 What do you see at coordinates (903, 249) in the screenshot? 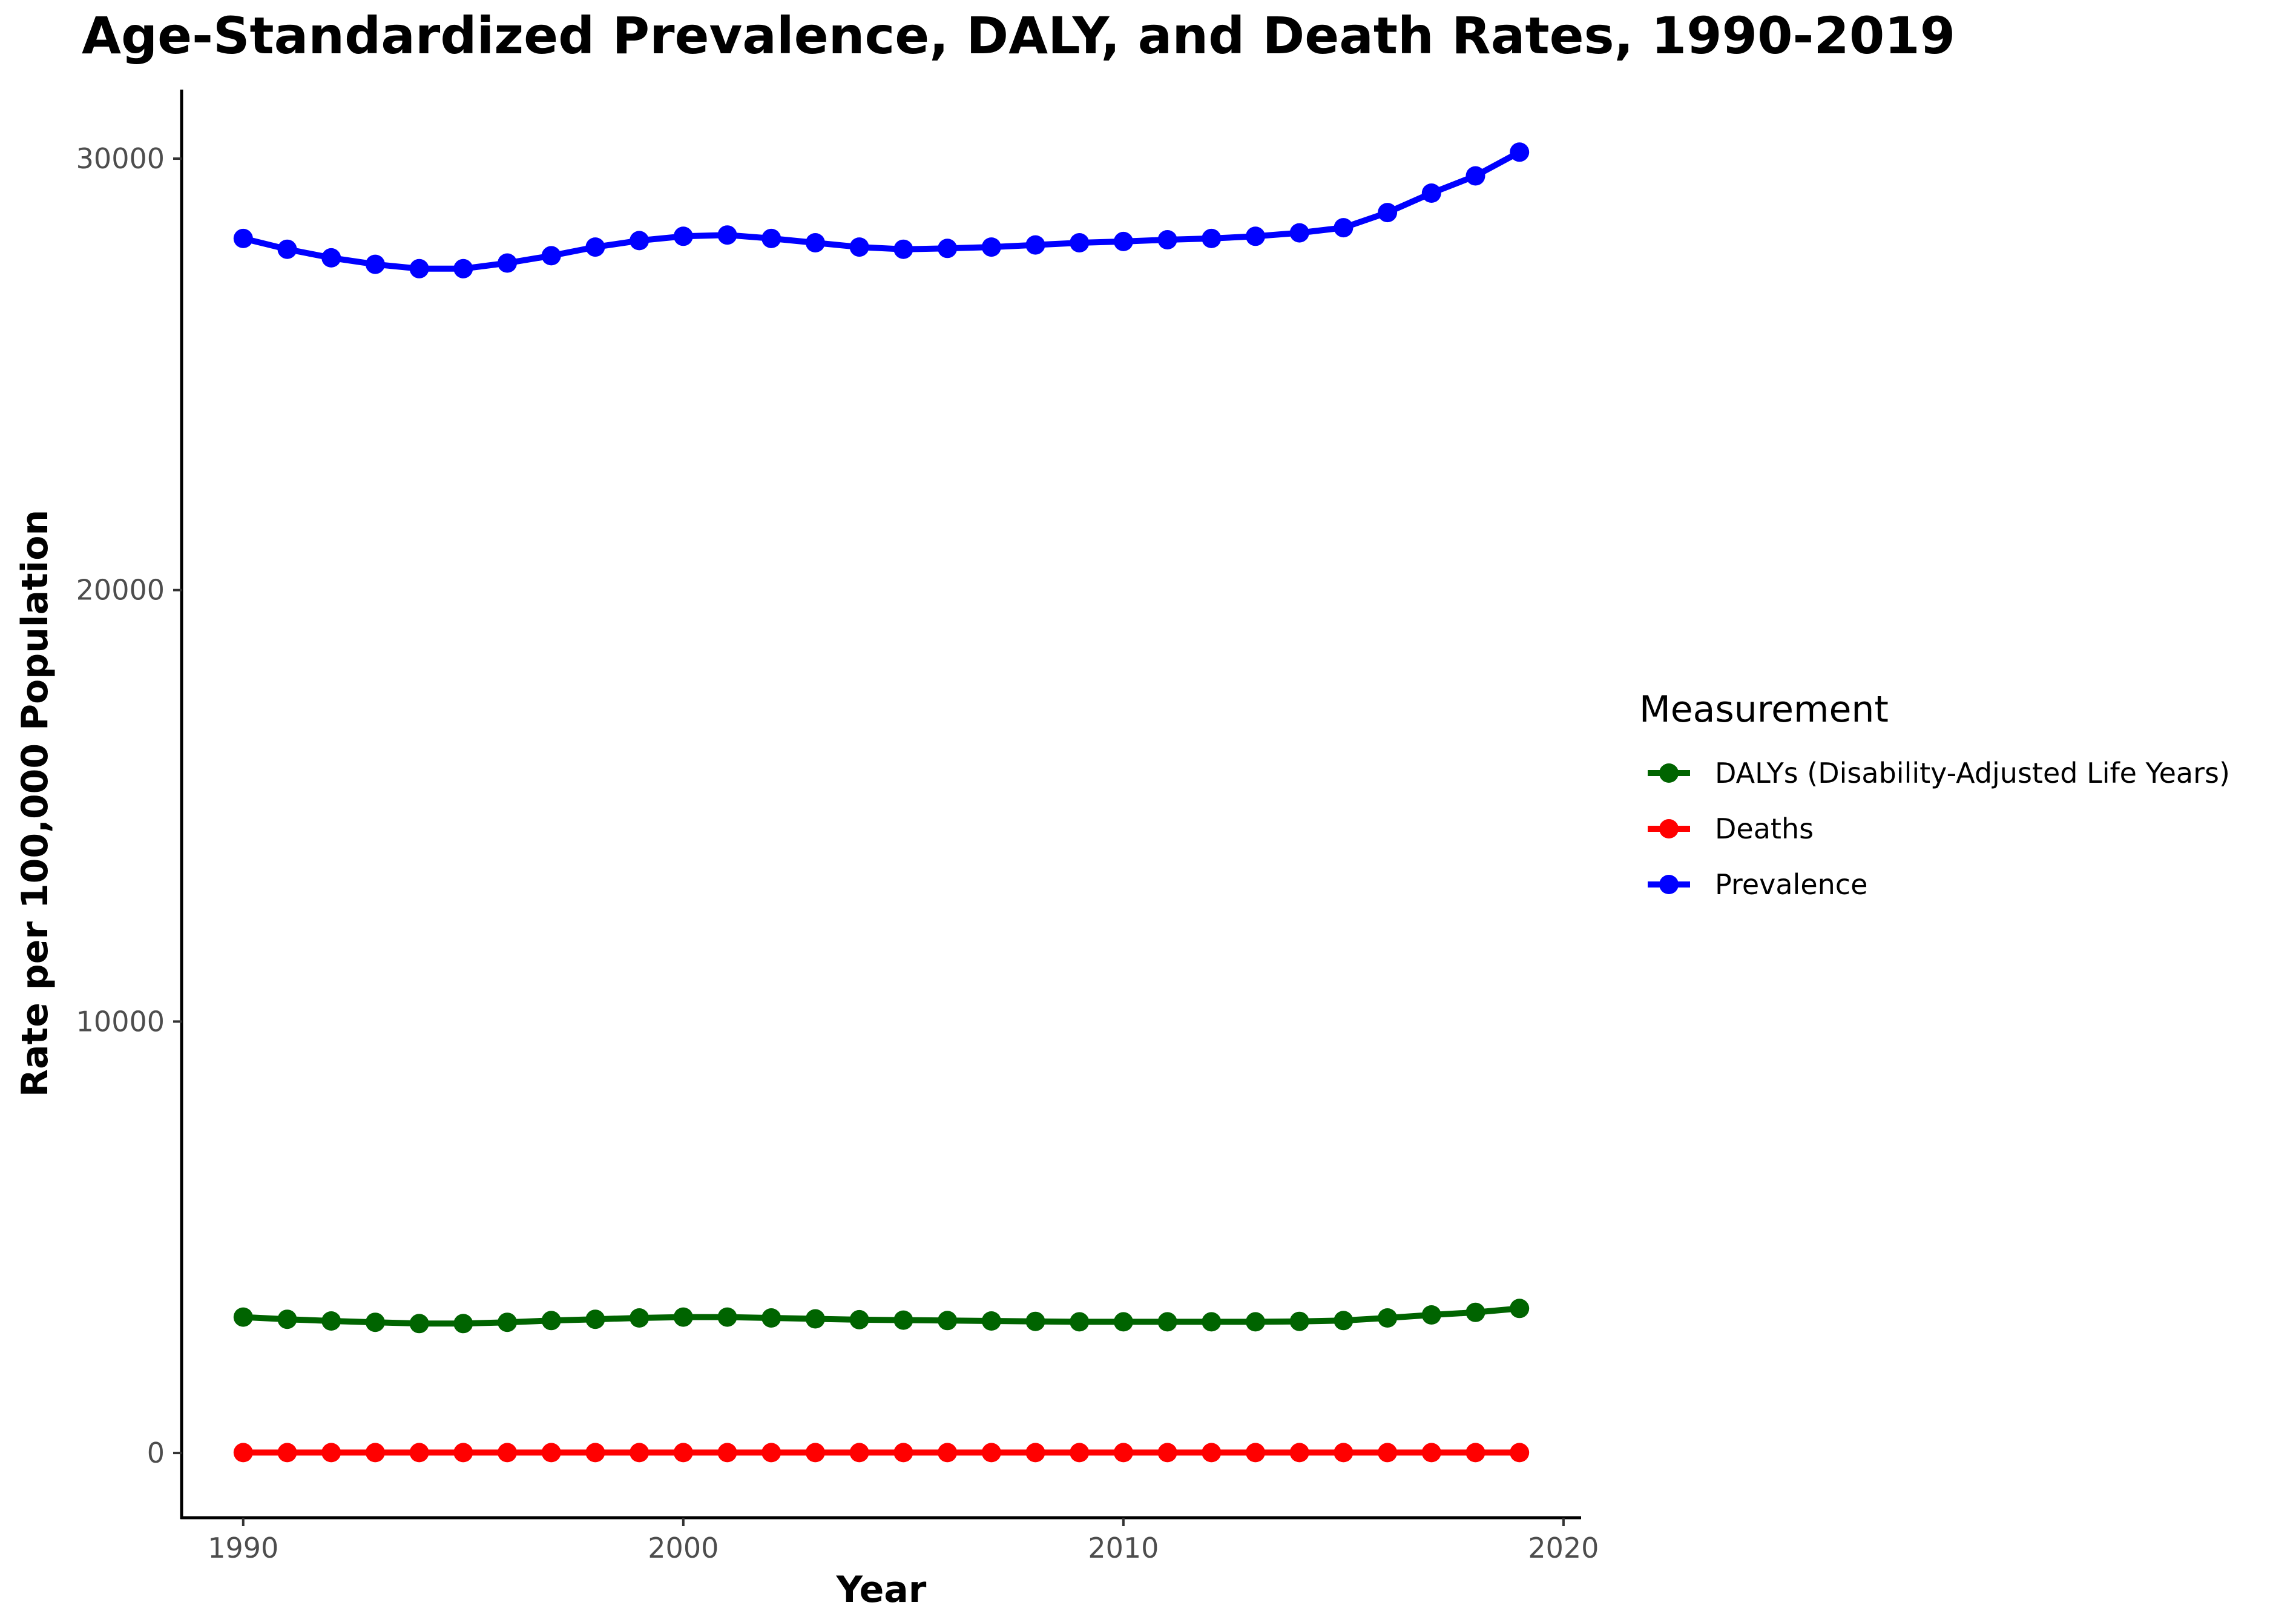
I see `data-point-prevalence-2005` at bounding box center [903, 249].